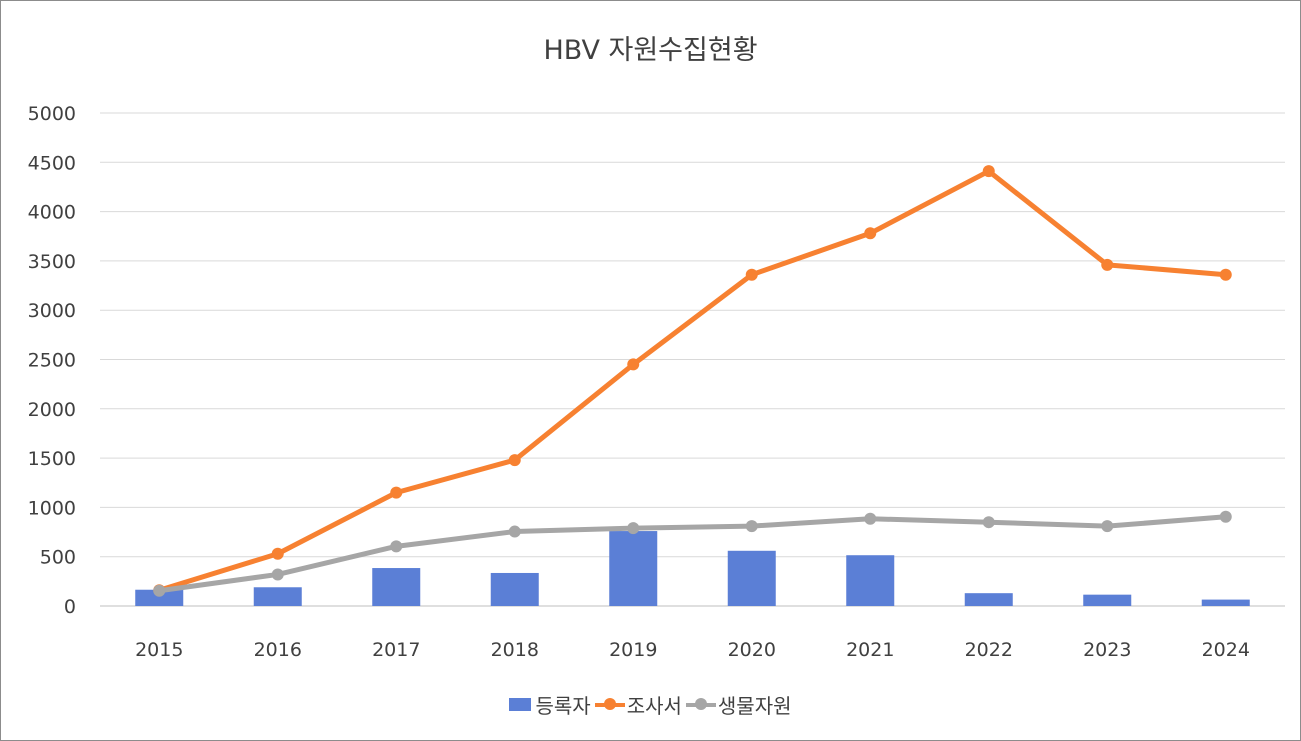 Image resolution: width=1301 pixels, height=741 pixels. What do you see at coordinates (278, 650) in the screenshot?
I see `x-tick-label: 2016` at bounding box center [278, 650].